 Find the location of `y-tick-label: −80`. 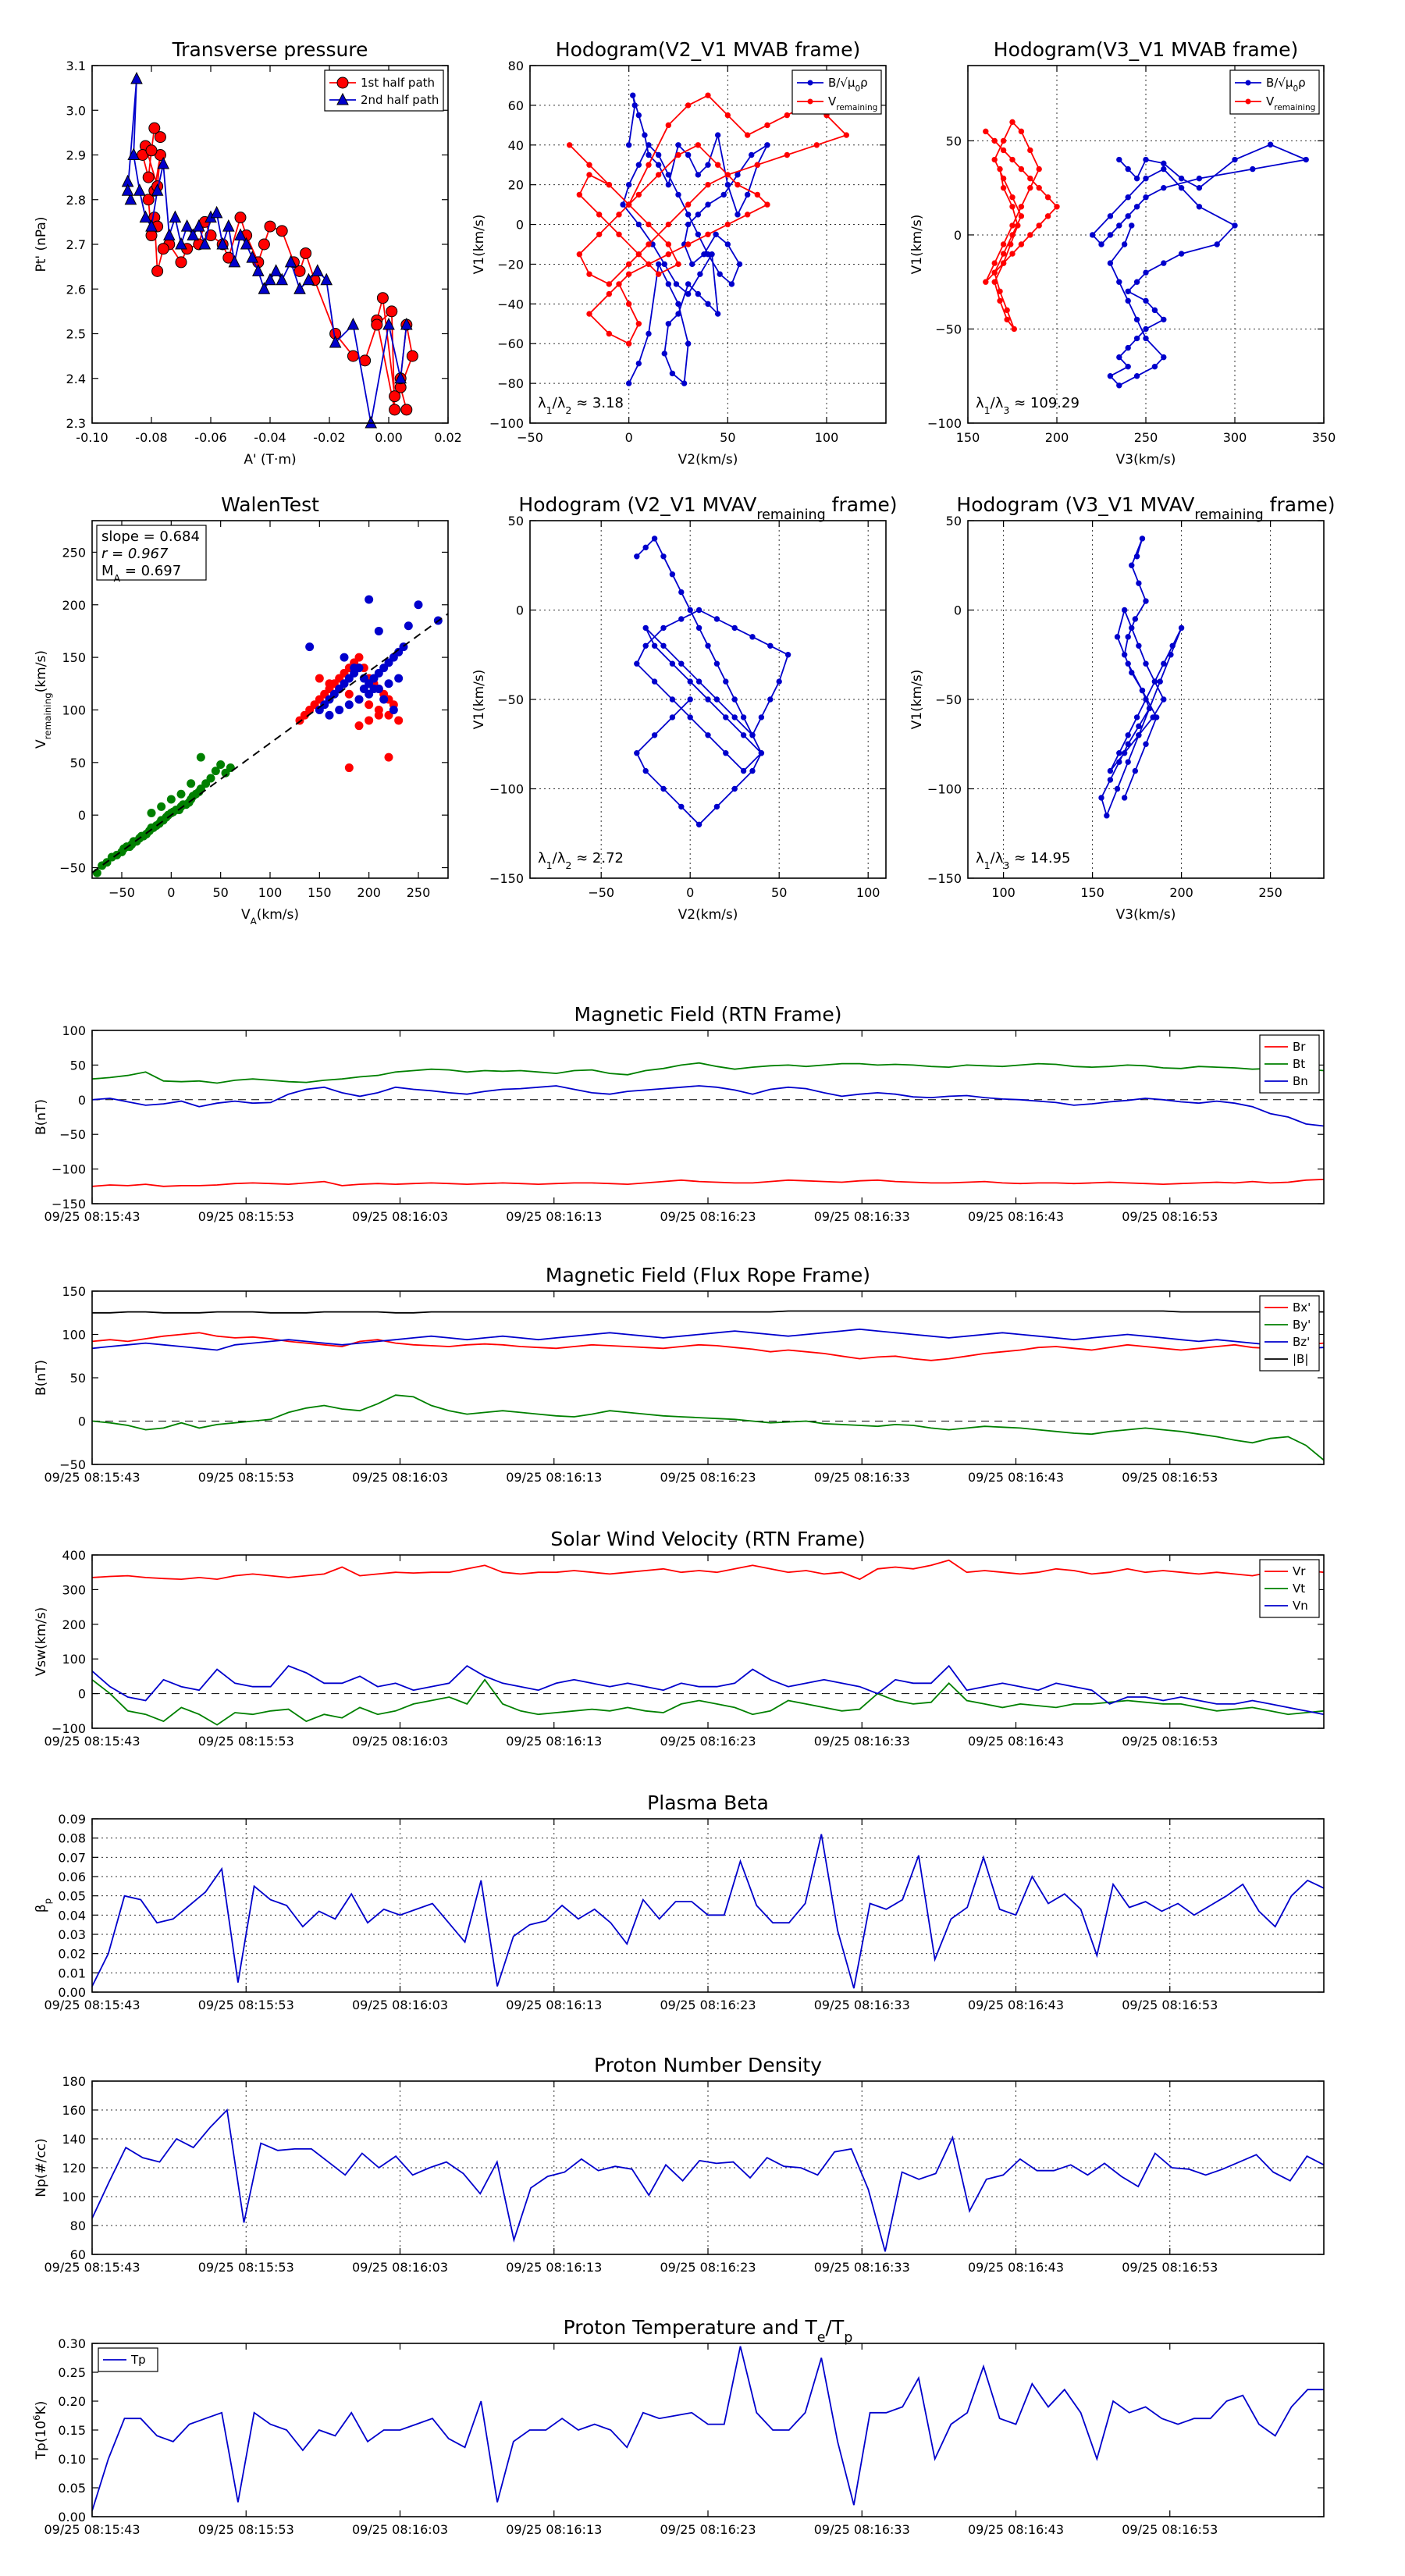

y-tick-label: −80 is located at coordinates (511, 383).